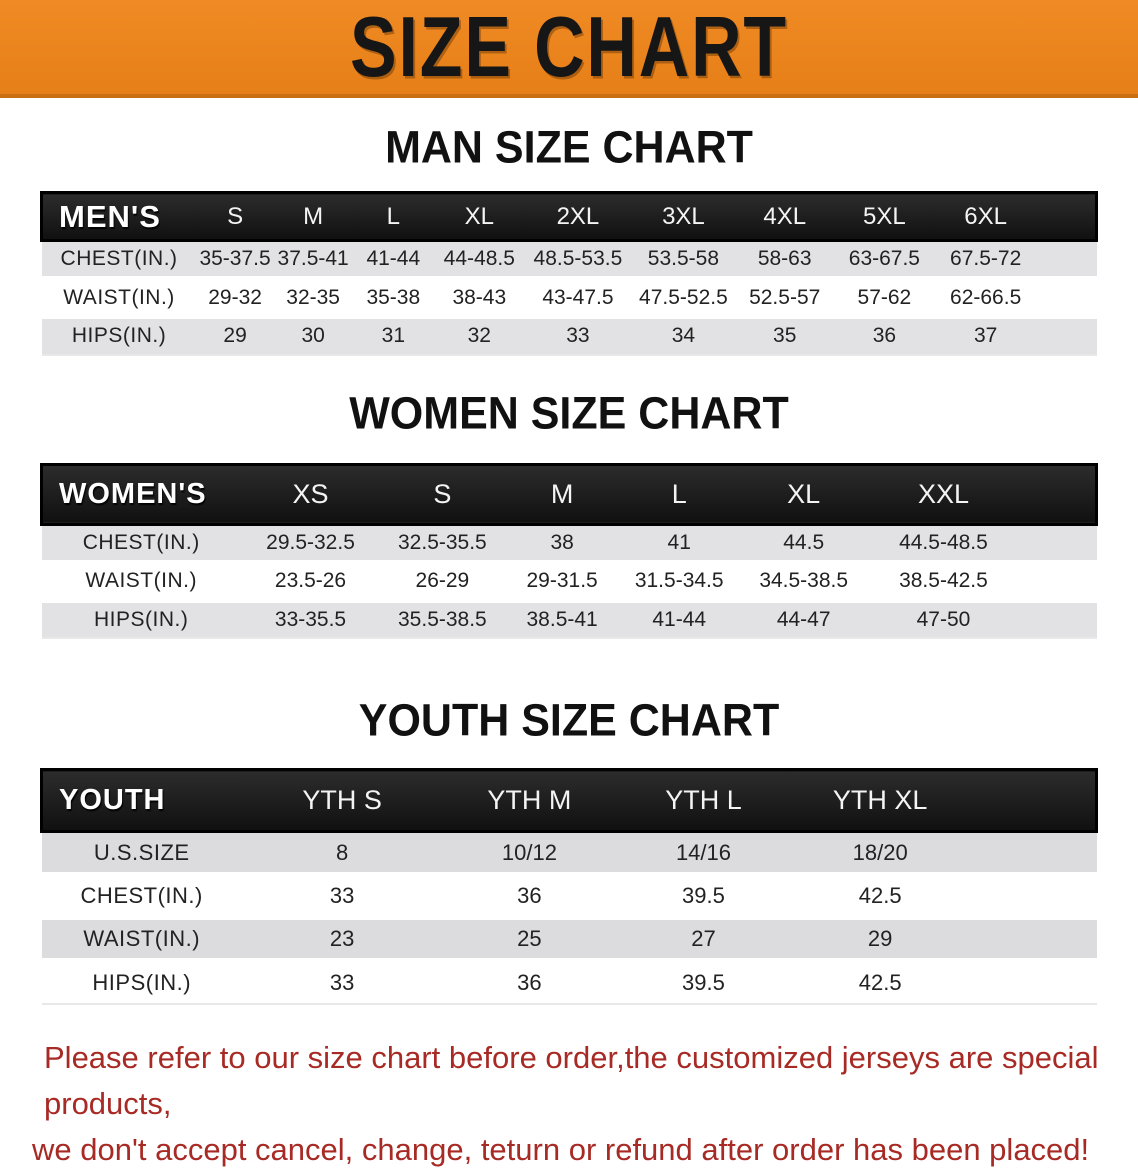 The image size is (1138, 1173). Describe the element at coordinates (569, 413) in the screenshot. I see `women-section-heading: WOMEN SIZE CHART` at that location.